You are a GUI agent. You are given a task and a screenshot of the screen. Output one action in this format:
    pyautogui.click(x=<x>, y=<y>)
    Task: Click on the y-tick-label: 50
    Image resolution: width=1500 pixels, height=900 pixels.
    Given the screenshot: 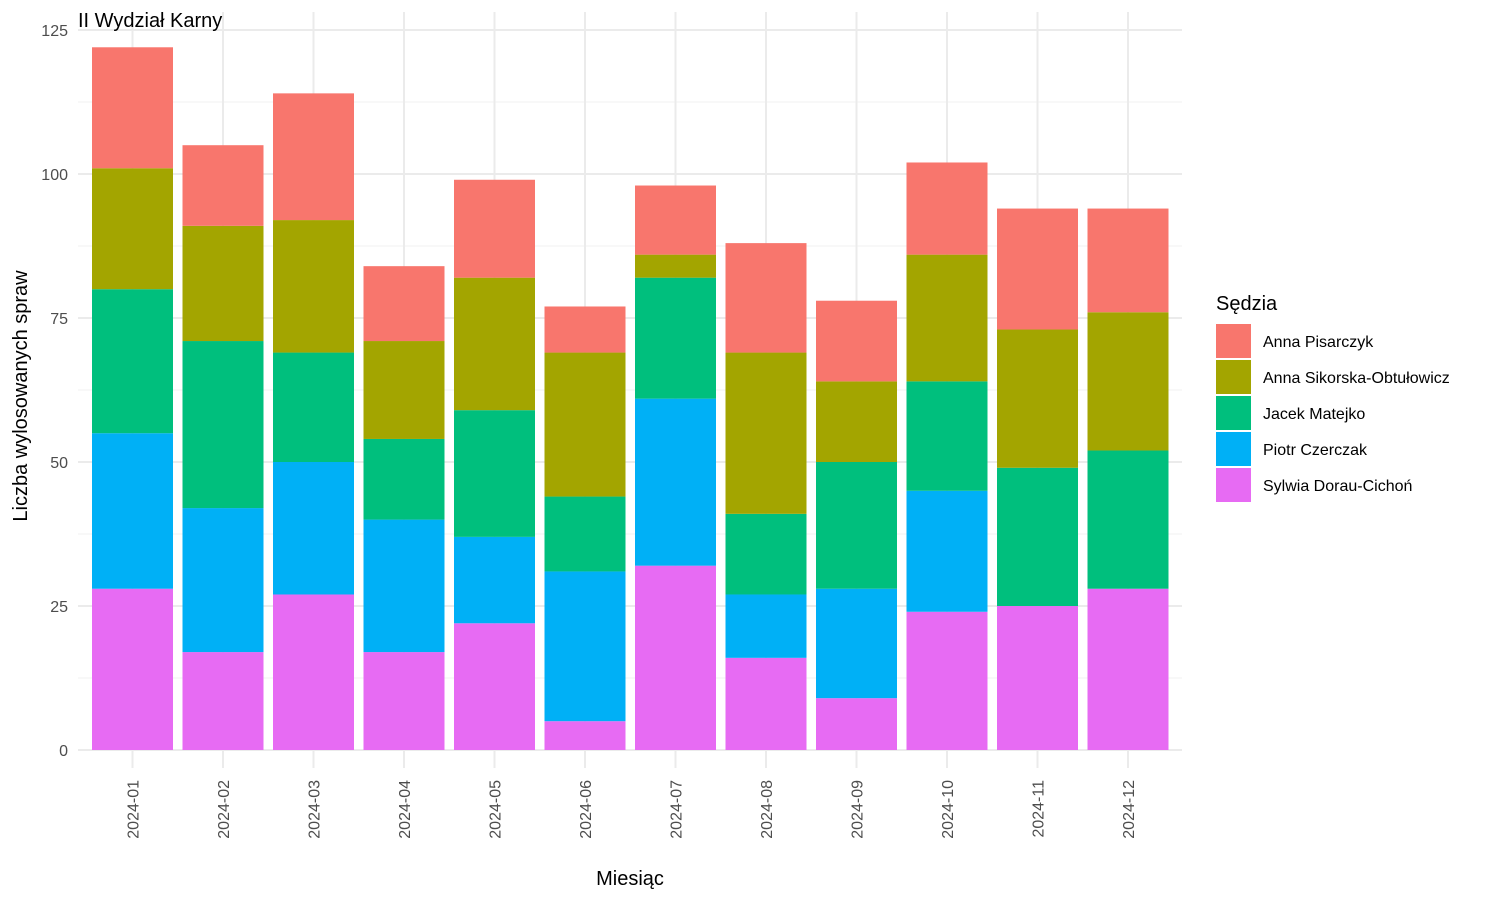 What is the action you would take?
    pyautogui.click(x=59, y=463)
    